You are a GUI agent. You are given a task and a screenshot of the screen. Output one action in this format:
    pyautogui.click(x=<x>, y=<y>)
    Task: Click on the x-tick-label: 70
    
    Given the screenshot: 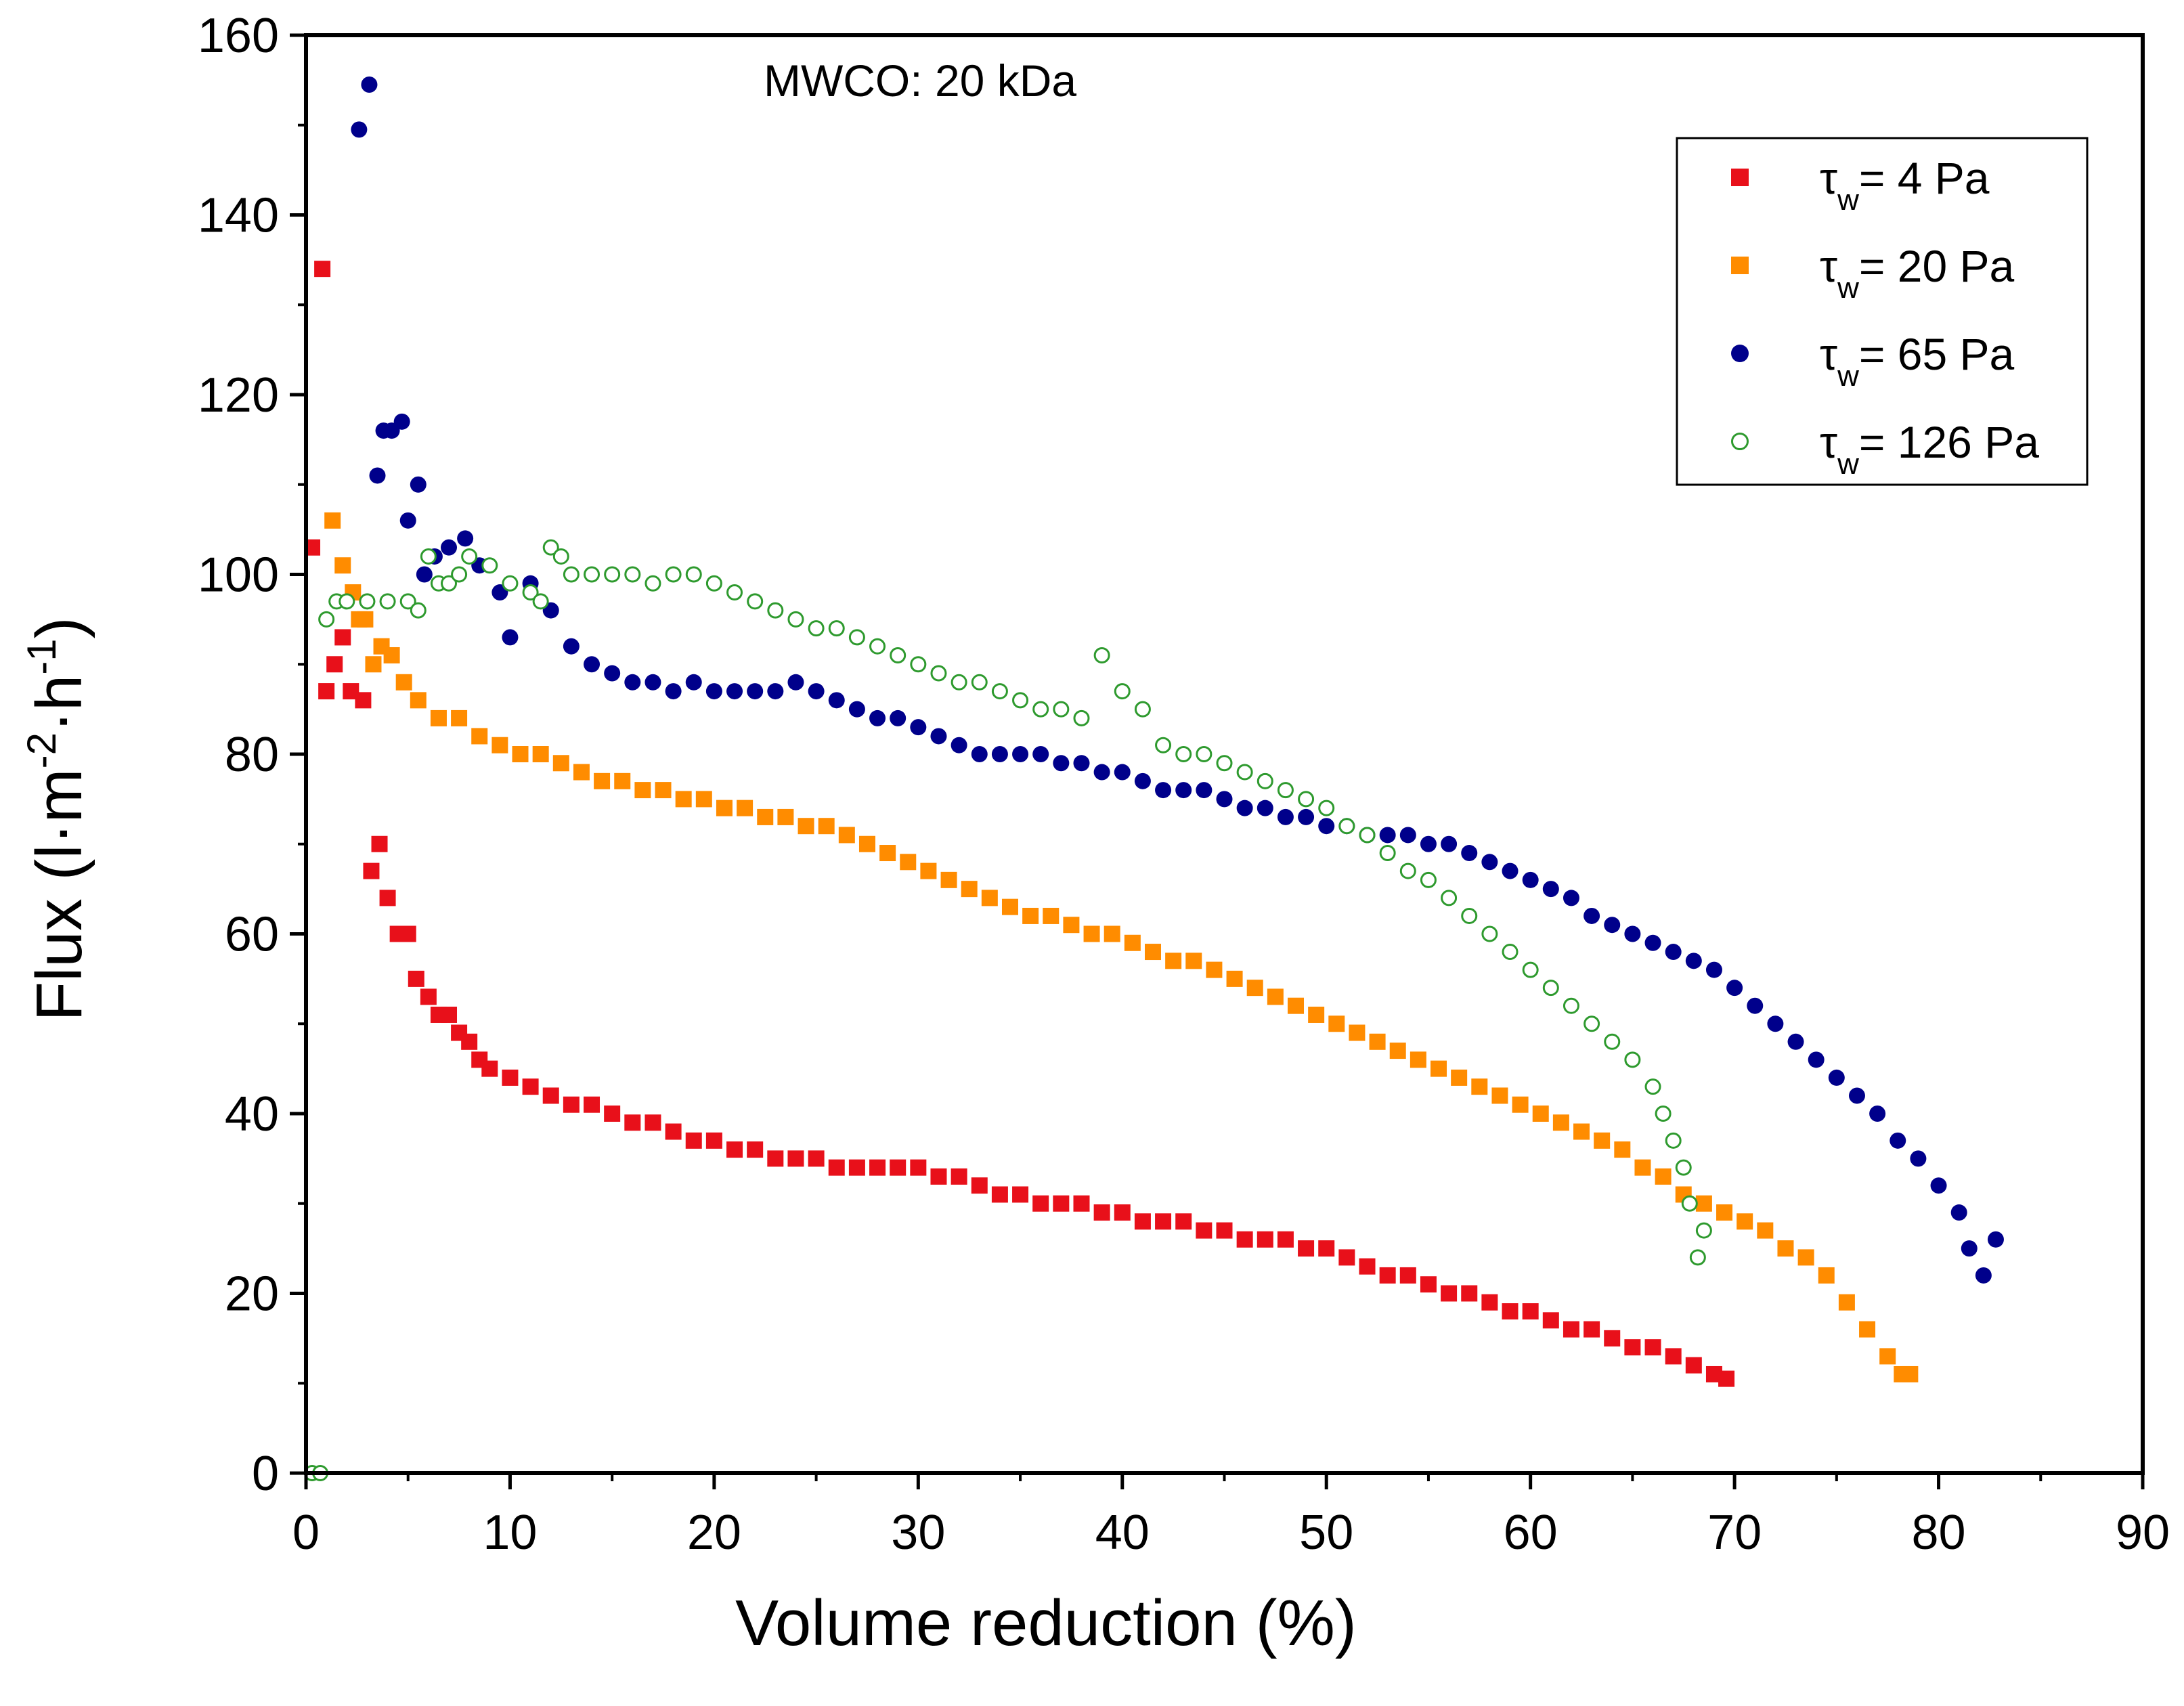 What is the action you would take?
    pyautogui.click(x=1734, y=1533)
    